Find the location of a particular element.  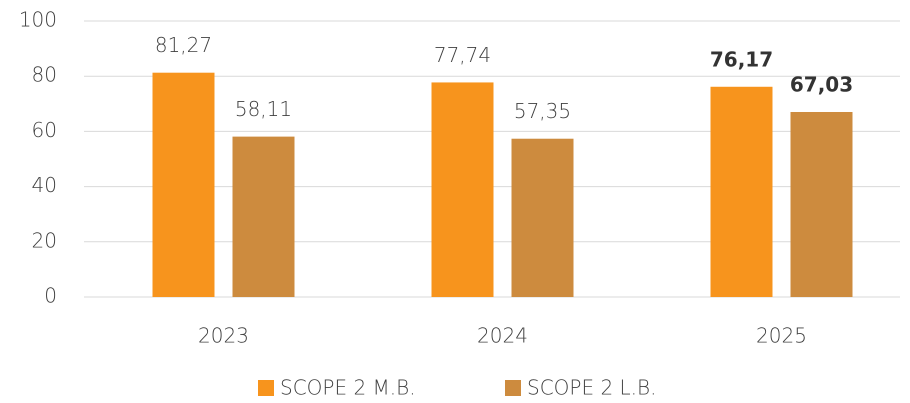

data-label: 77,74 is located at coordinates (462, 55).